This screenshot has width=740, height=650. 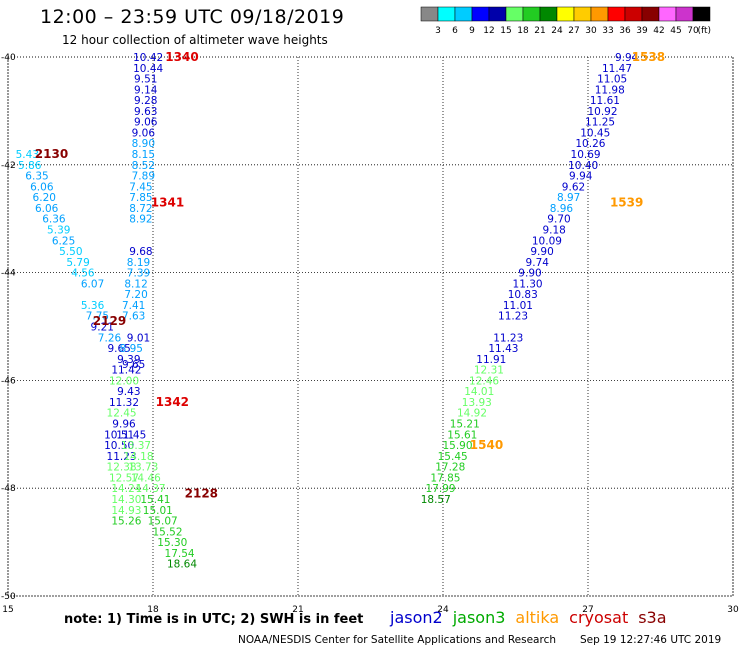 What do you see at coordinates (143, 468) in the screenshot?
I see `wave-height-value: 13.73` at bounding box center [143, 468].